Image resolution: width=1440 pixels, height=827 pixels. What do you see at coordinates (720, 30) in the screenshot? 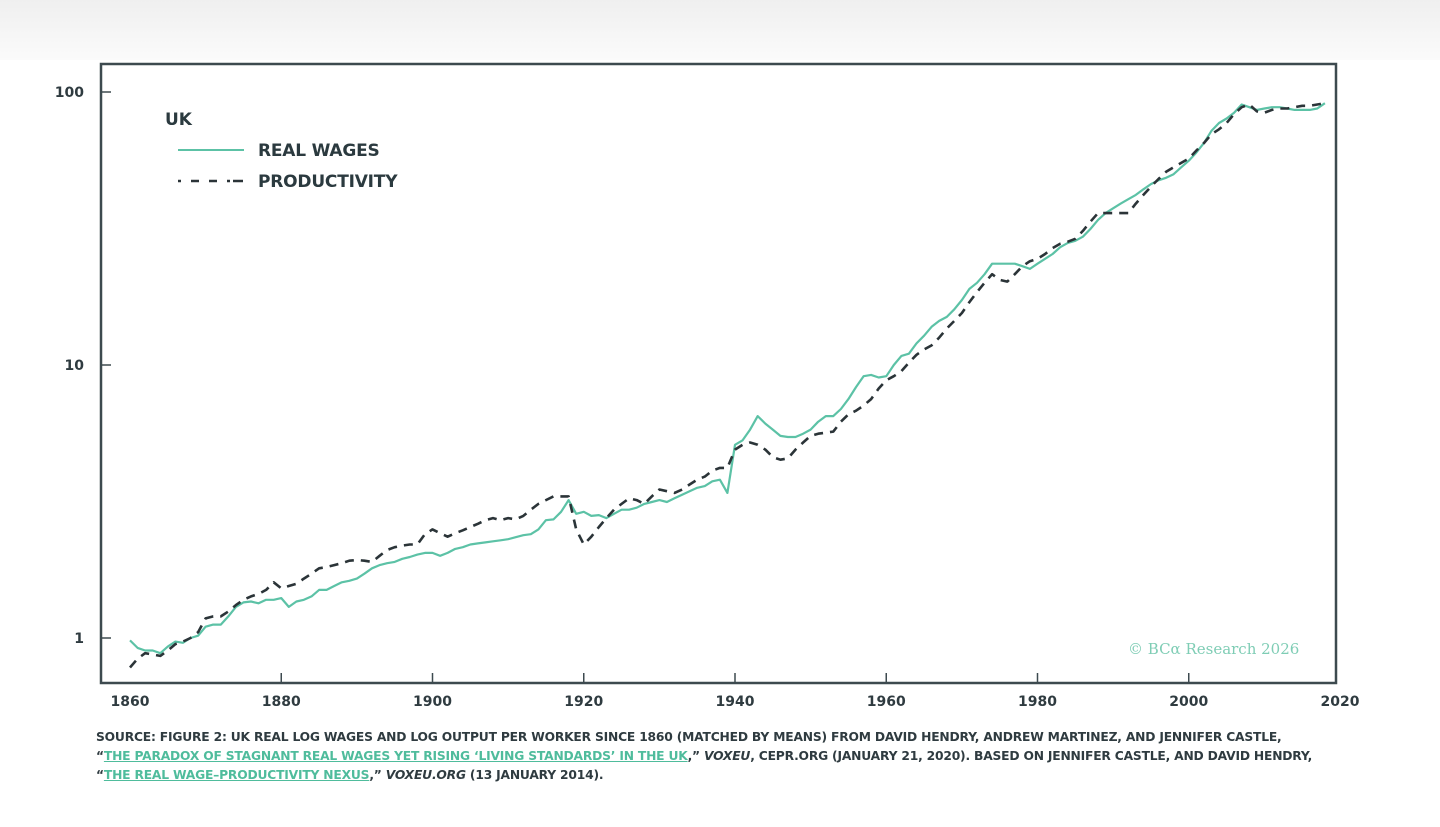
I see `top-background-fade` at bounding box center [720, 30].